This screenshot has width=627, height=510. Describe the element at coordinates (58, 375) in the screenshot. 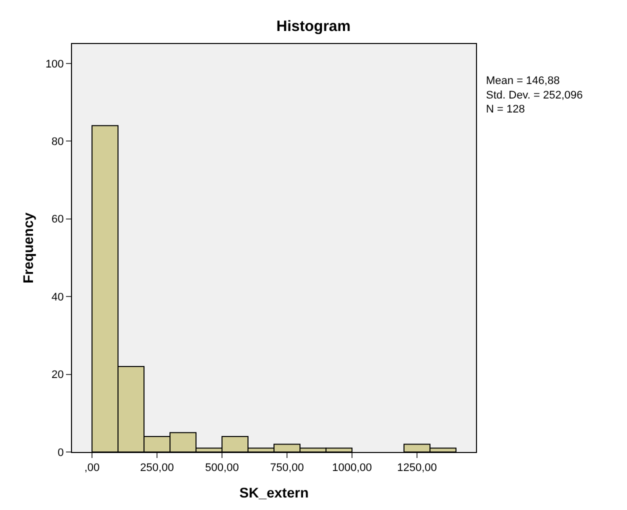

I see `y-tick-label: 20` at that location.